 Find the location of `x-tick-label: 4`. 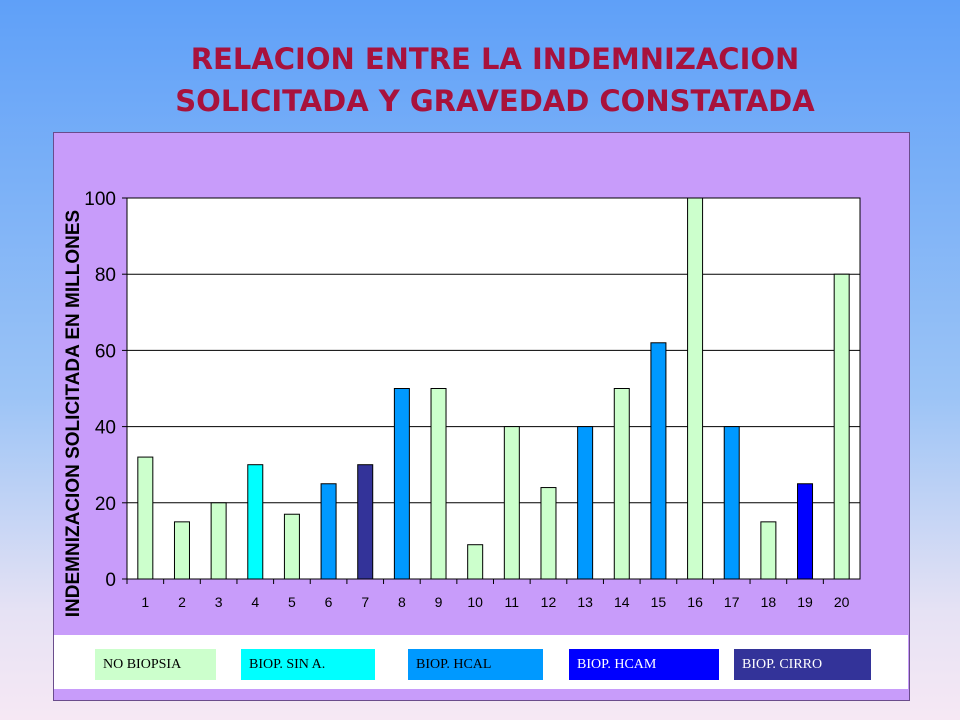

x-tick-label: 4 is located at coordinates (255, 602).